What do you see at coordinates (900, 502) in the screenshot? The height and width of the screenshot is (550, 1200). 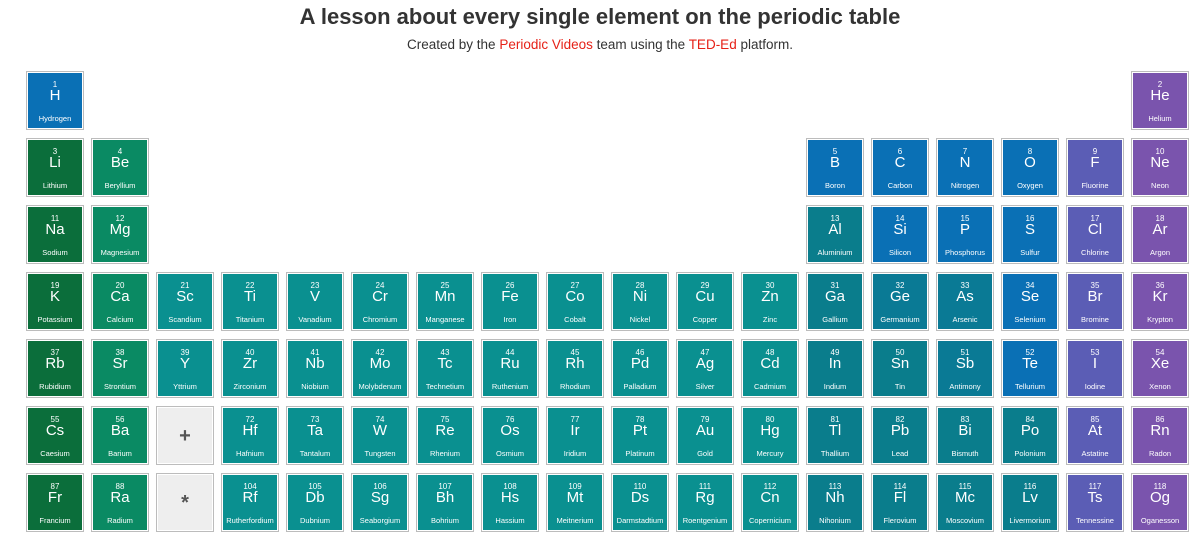 I see `element-tile-flerovium: 114 Fl Flerovium` at bounding box center [900, 502].